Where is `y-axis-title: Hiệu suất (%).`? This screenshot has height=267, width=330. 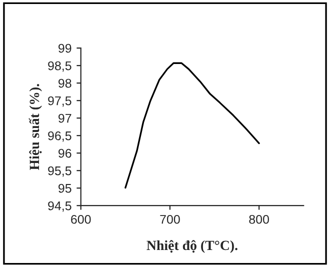 y-axis-title: Hiệu suất (%). is located at coordinates (35, 127).